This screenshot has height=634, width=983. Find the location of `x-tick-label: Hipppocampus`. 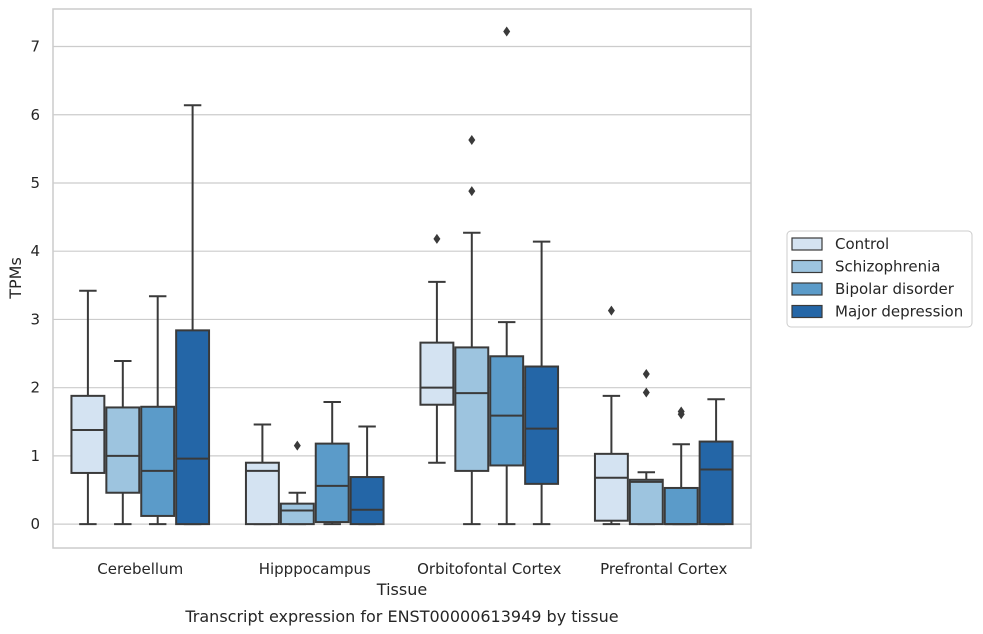

x-tick-label: Hipppocampus is located at coordinates (315, 569).